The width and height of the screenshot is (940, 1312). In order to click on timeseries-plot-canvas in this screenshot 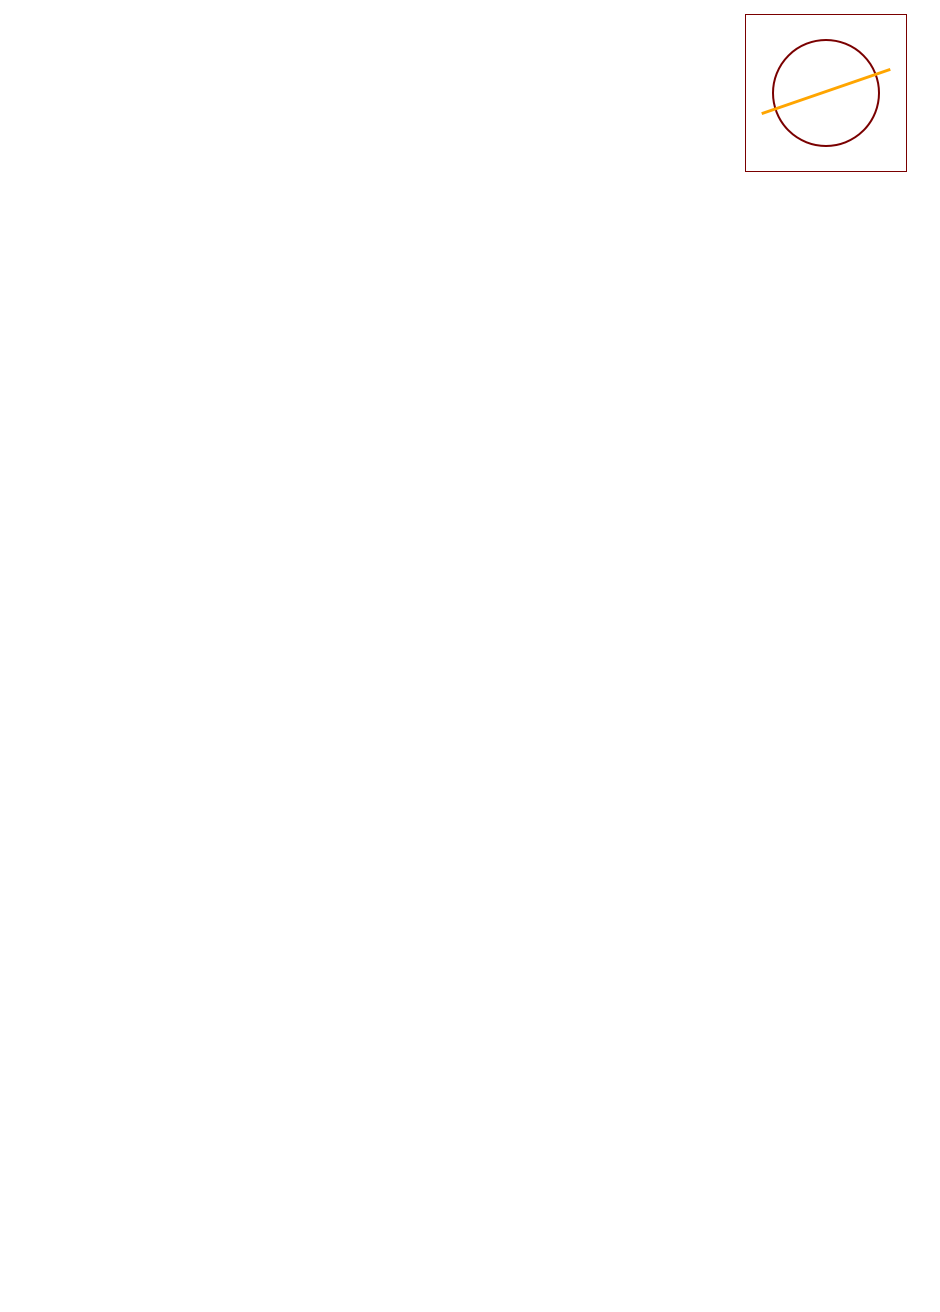, I will do `click(384, 92)`.